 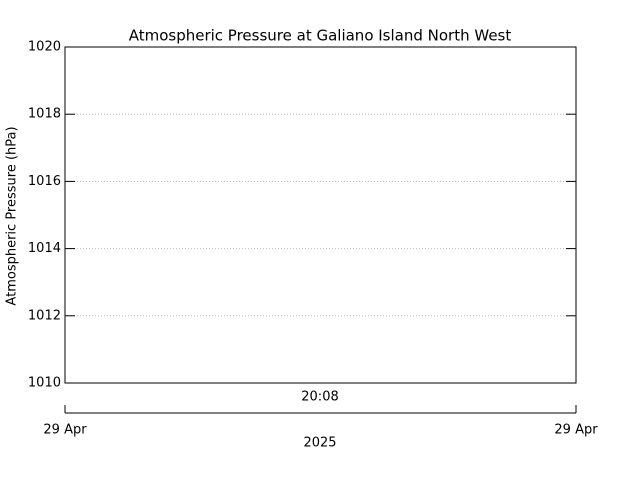 What do you see at coordinates (12, 215) in the screenshot?
I see `y-axis-label: Atmospheric Pressure (hPa)` at bounding box center [12, 215].